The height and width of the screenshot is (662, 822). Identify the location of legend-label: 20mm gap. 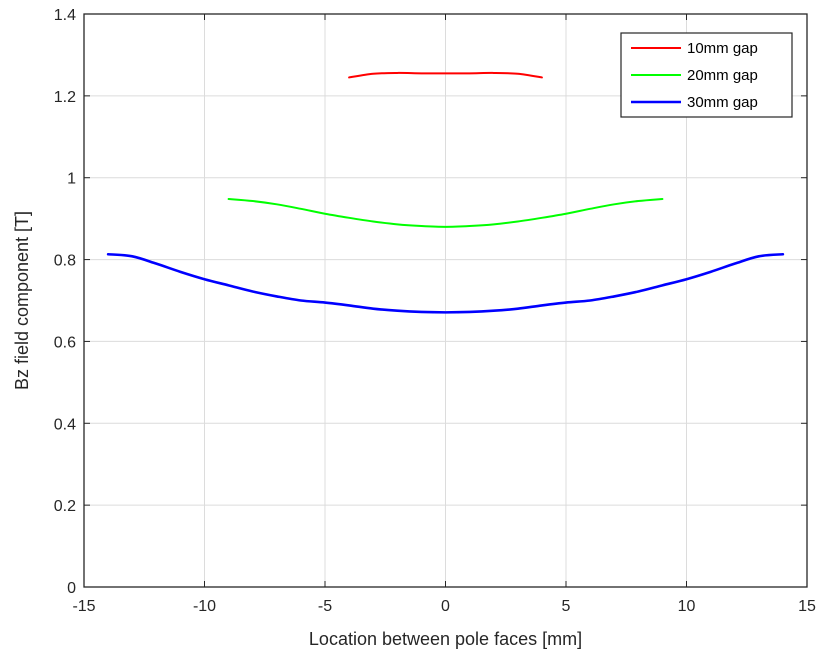
(722, 75).